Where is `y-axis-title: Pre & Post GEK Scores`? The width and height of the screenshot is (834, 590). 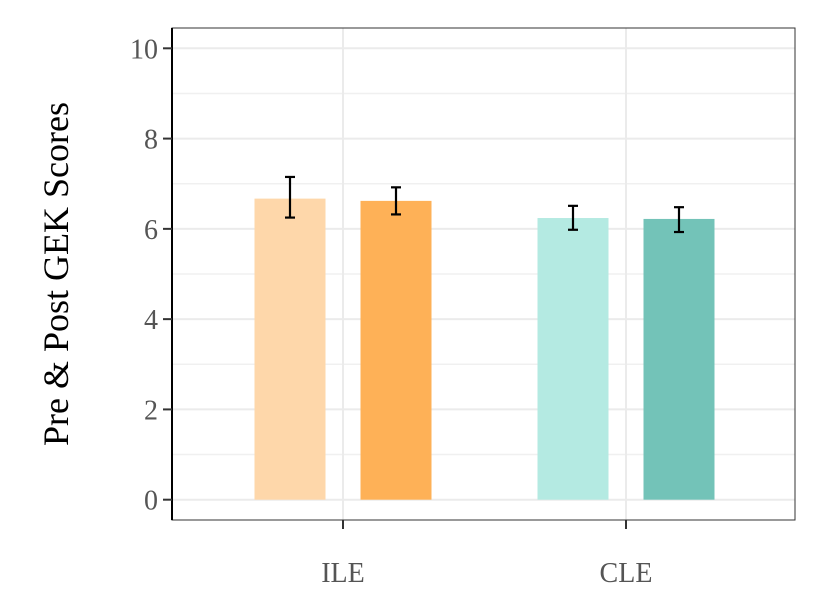
y-axis-title: Pre & Post GEK Scores is located at coordinates (56, 274).